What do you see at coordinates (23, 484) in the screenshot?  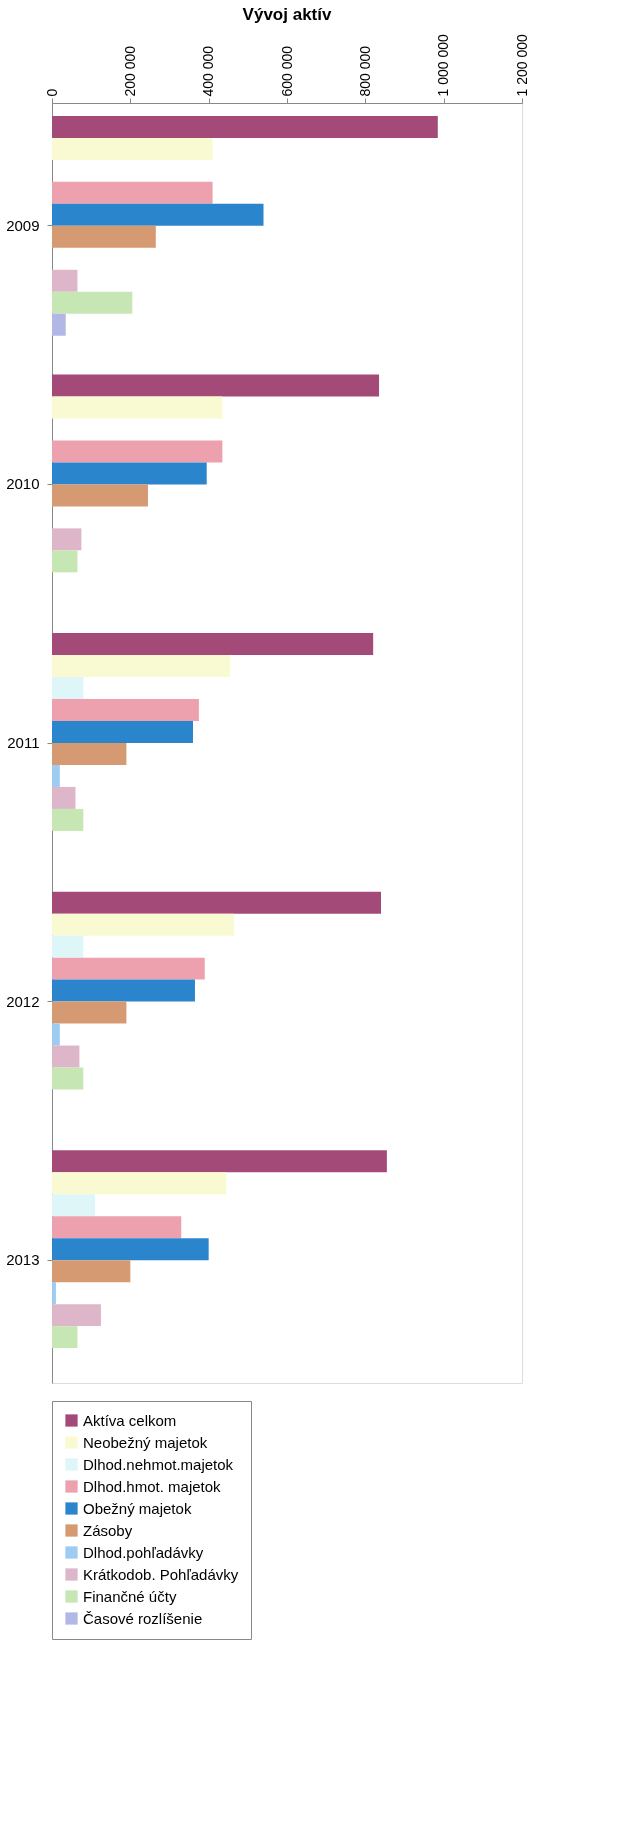 I see `y-tick-label: 2010` at bounding box center [23, 484].